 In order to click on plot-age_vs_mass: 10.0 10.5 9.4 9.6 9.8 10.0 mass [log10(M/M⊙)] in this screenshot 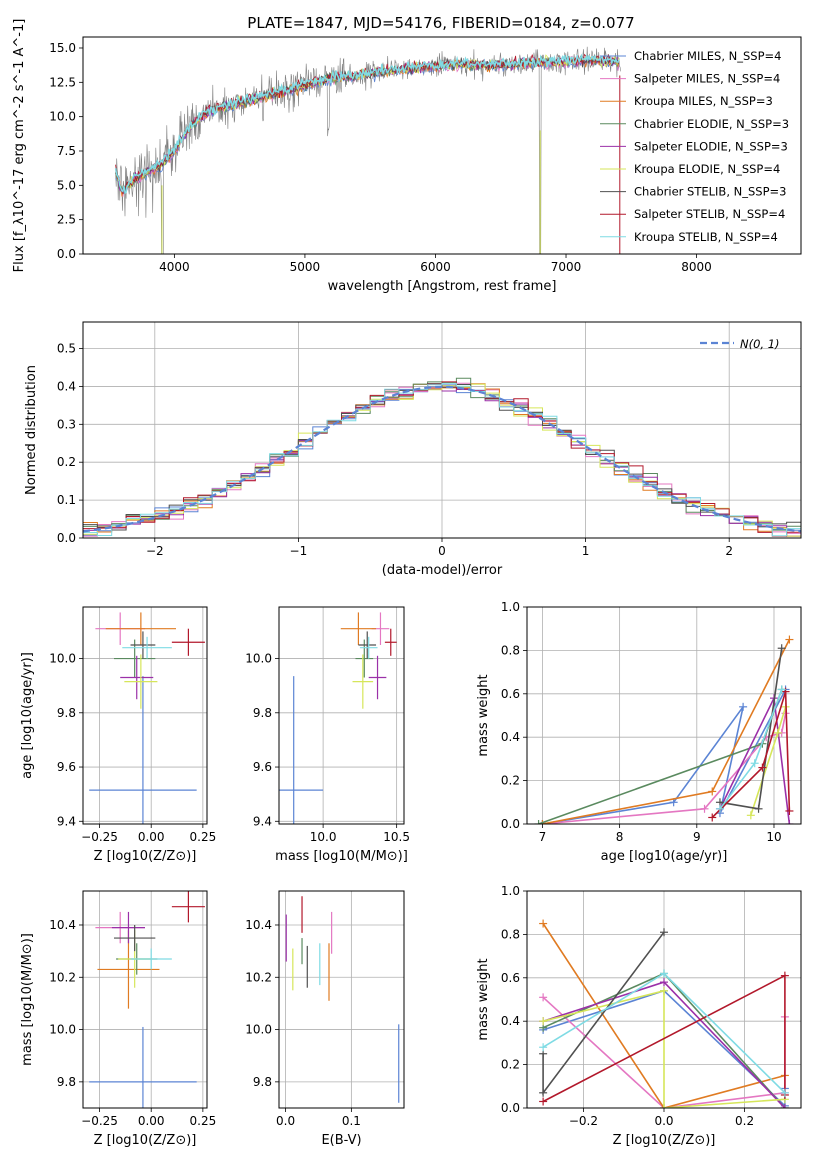, I will do `click(327, 735)`.